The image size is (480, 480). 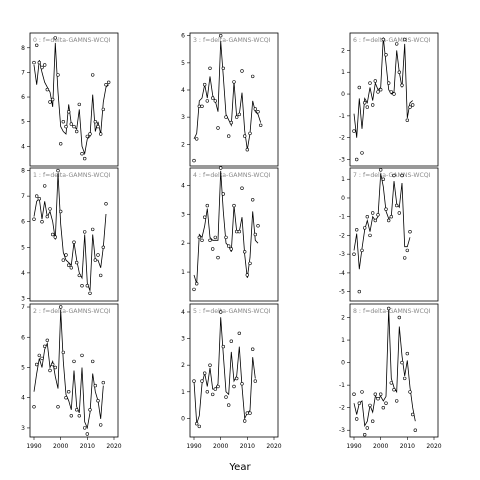 I want to click on panel-title: 4 : f=delta-GAMNS-WCQI, so click(x=232, y=175).